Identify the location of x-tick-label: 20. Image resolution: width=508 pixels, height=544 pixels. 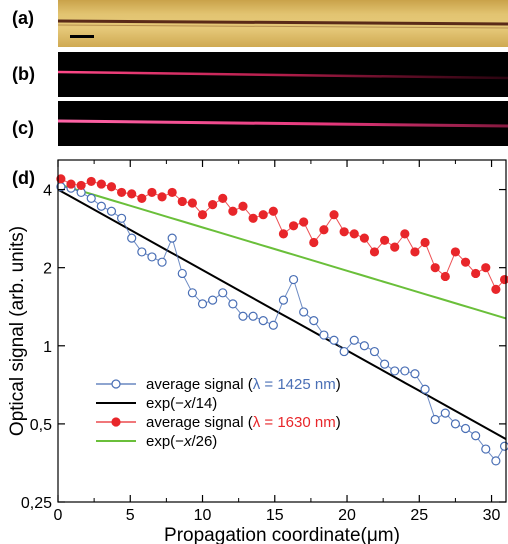
(347, 515).